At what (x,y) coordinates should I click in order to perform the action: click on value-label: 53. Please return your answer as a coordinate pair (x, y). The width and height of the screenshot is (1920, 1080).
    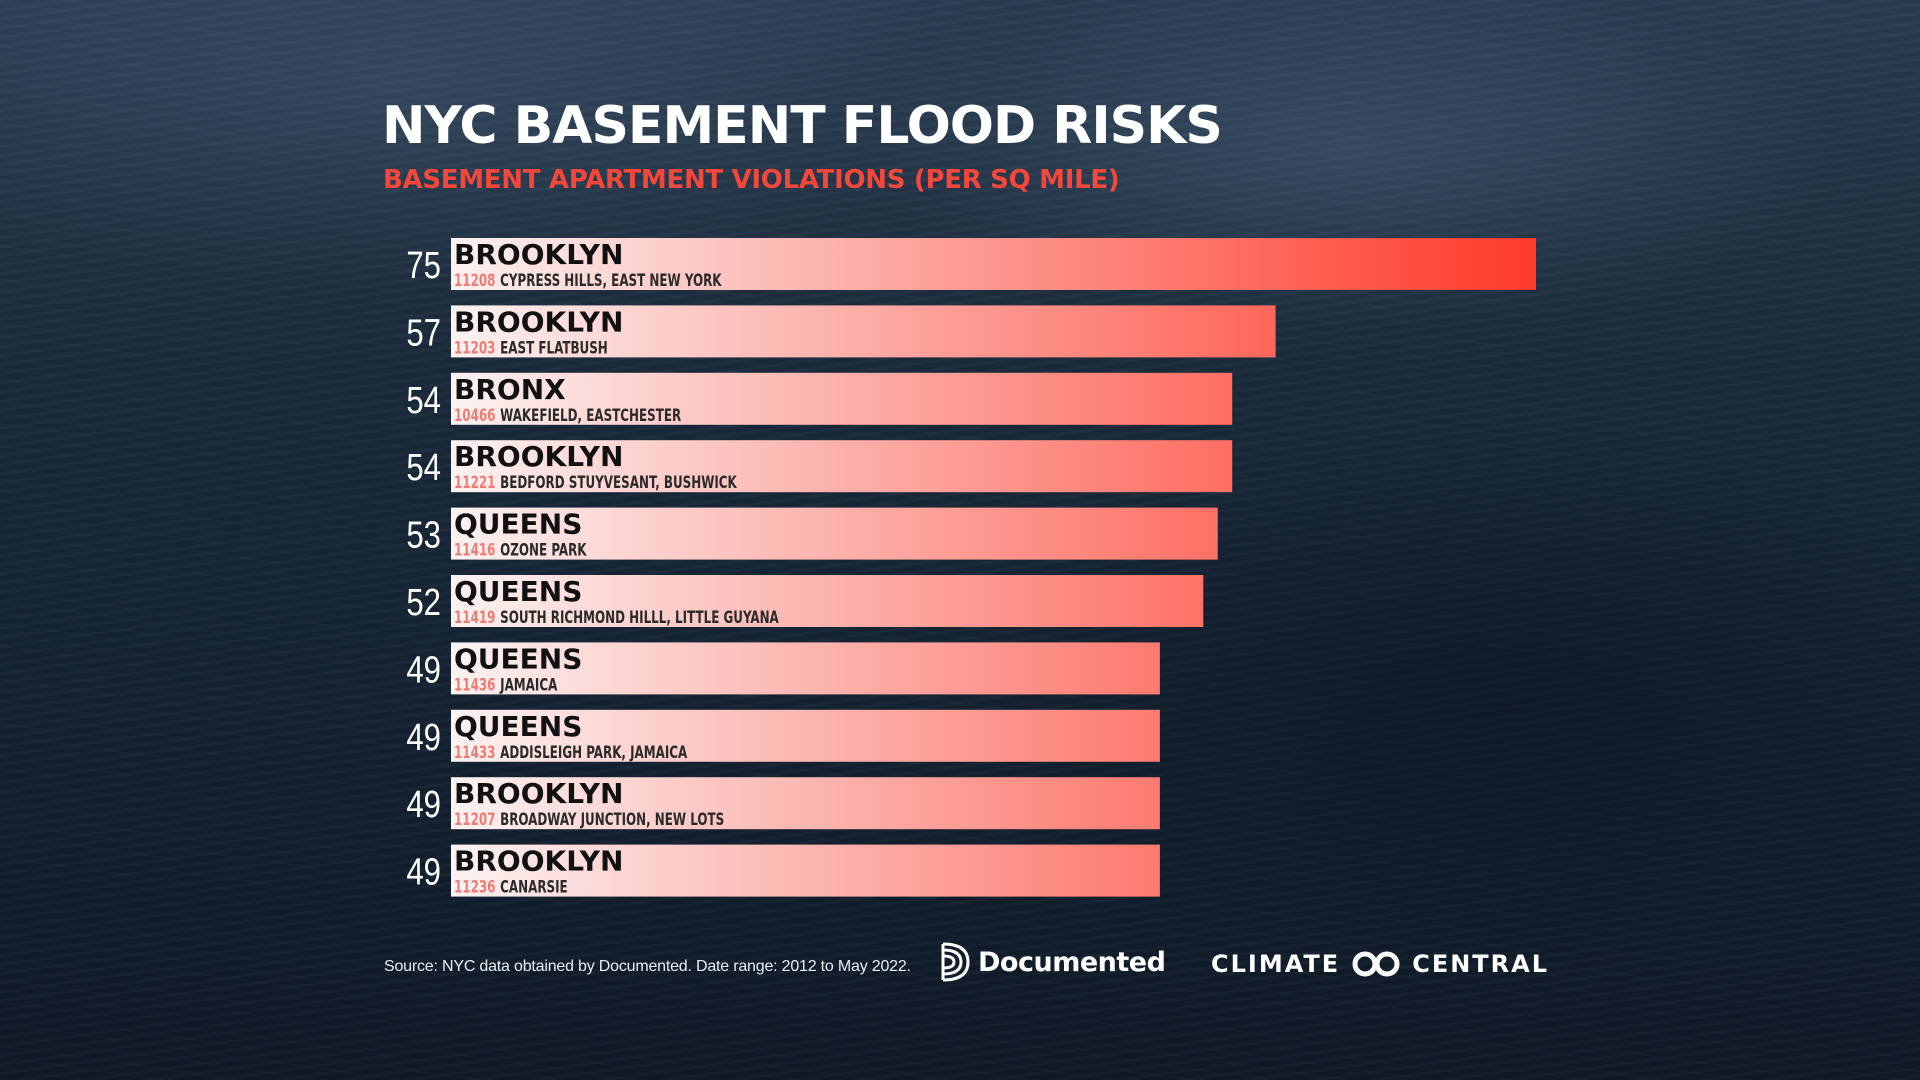
    Looking at the image, I should click on (423, 536).